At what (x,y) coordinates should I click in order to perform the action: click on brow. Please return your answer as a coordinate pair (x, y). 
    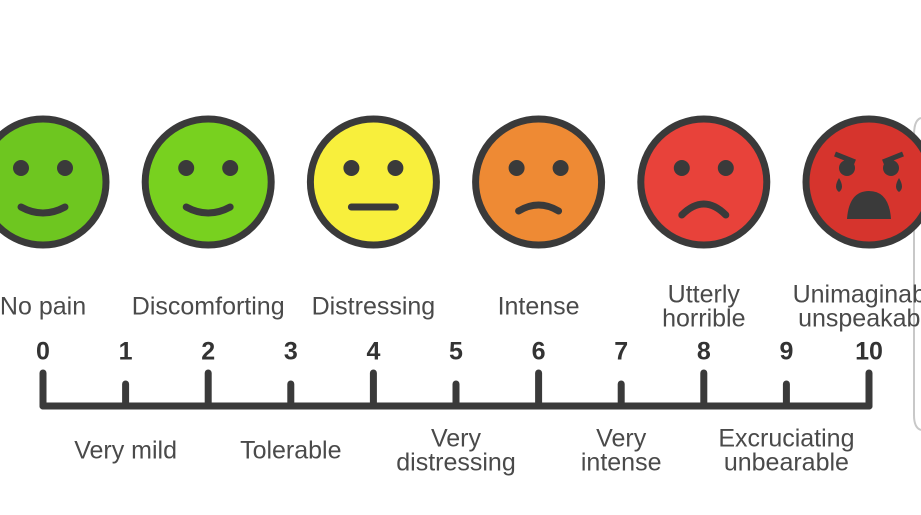
    Looking at the image, I should click on (869, 158).